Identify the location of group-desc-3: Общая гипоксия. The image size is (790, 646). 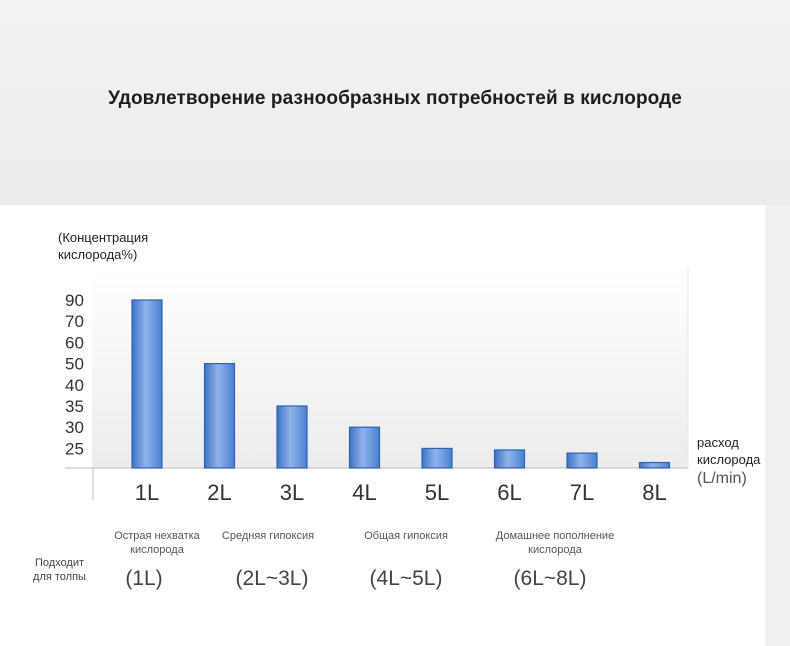
(406, 536).